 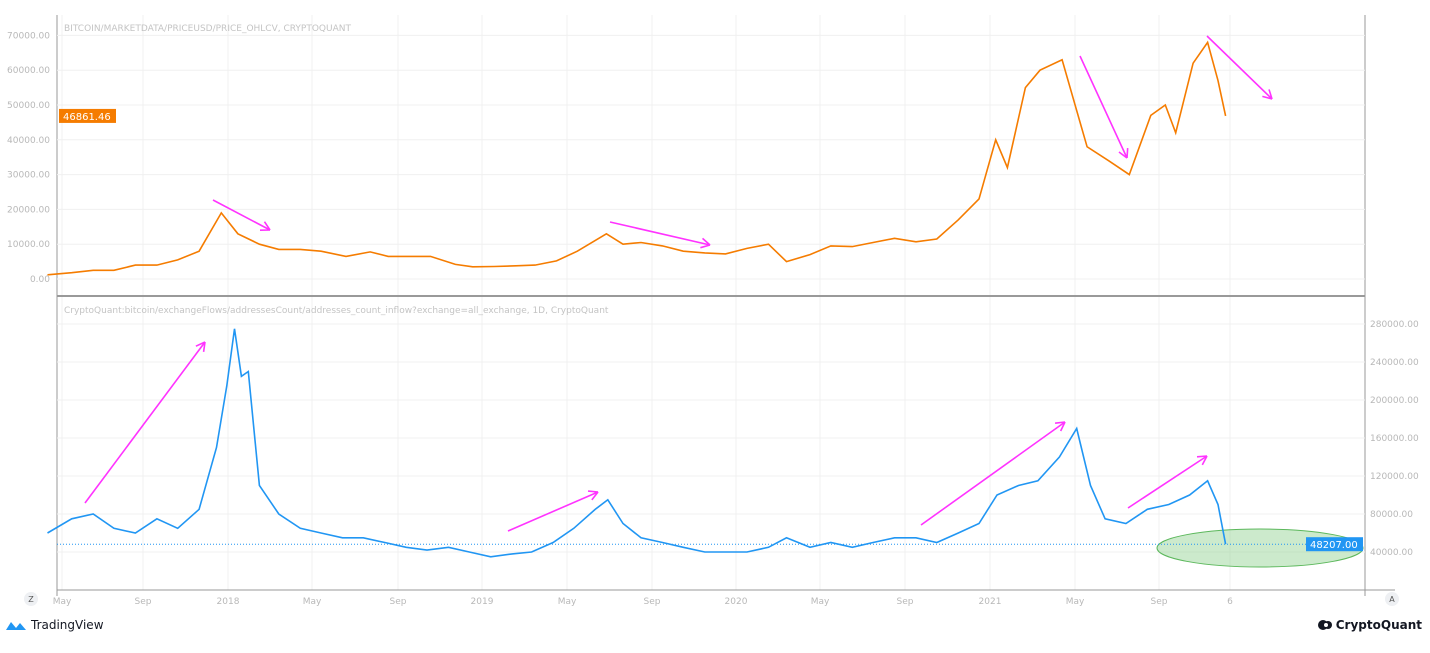 I want to click on x-tick-label: 2018, so click(x=228, y=602).